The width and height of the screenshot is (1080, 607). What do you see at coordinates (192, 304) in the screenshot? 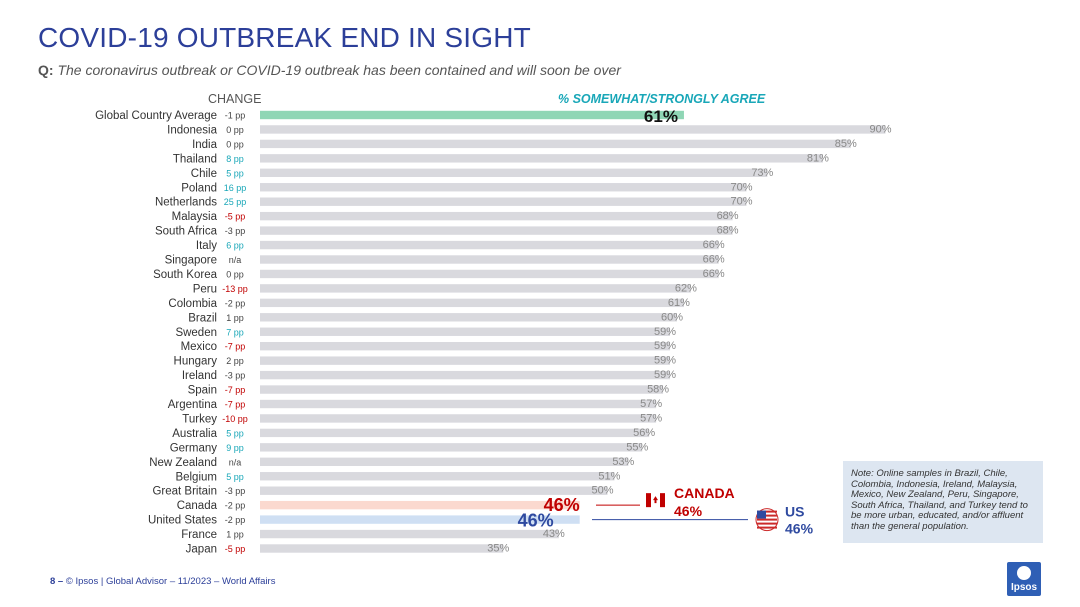
I see `category-label: Colombia` at bounding box center [192, 304].